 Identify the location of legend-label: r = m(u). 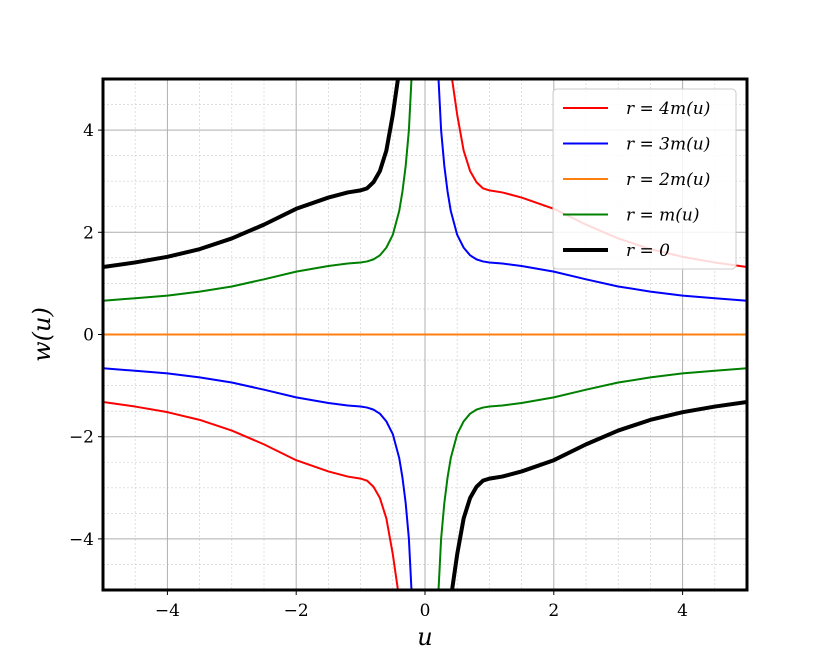
(663, 216).